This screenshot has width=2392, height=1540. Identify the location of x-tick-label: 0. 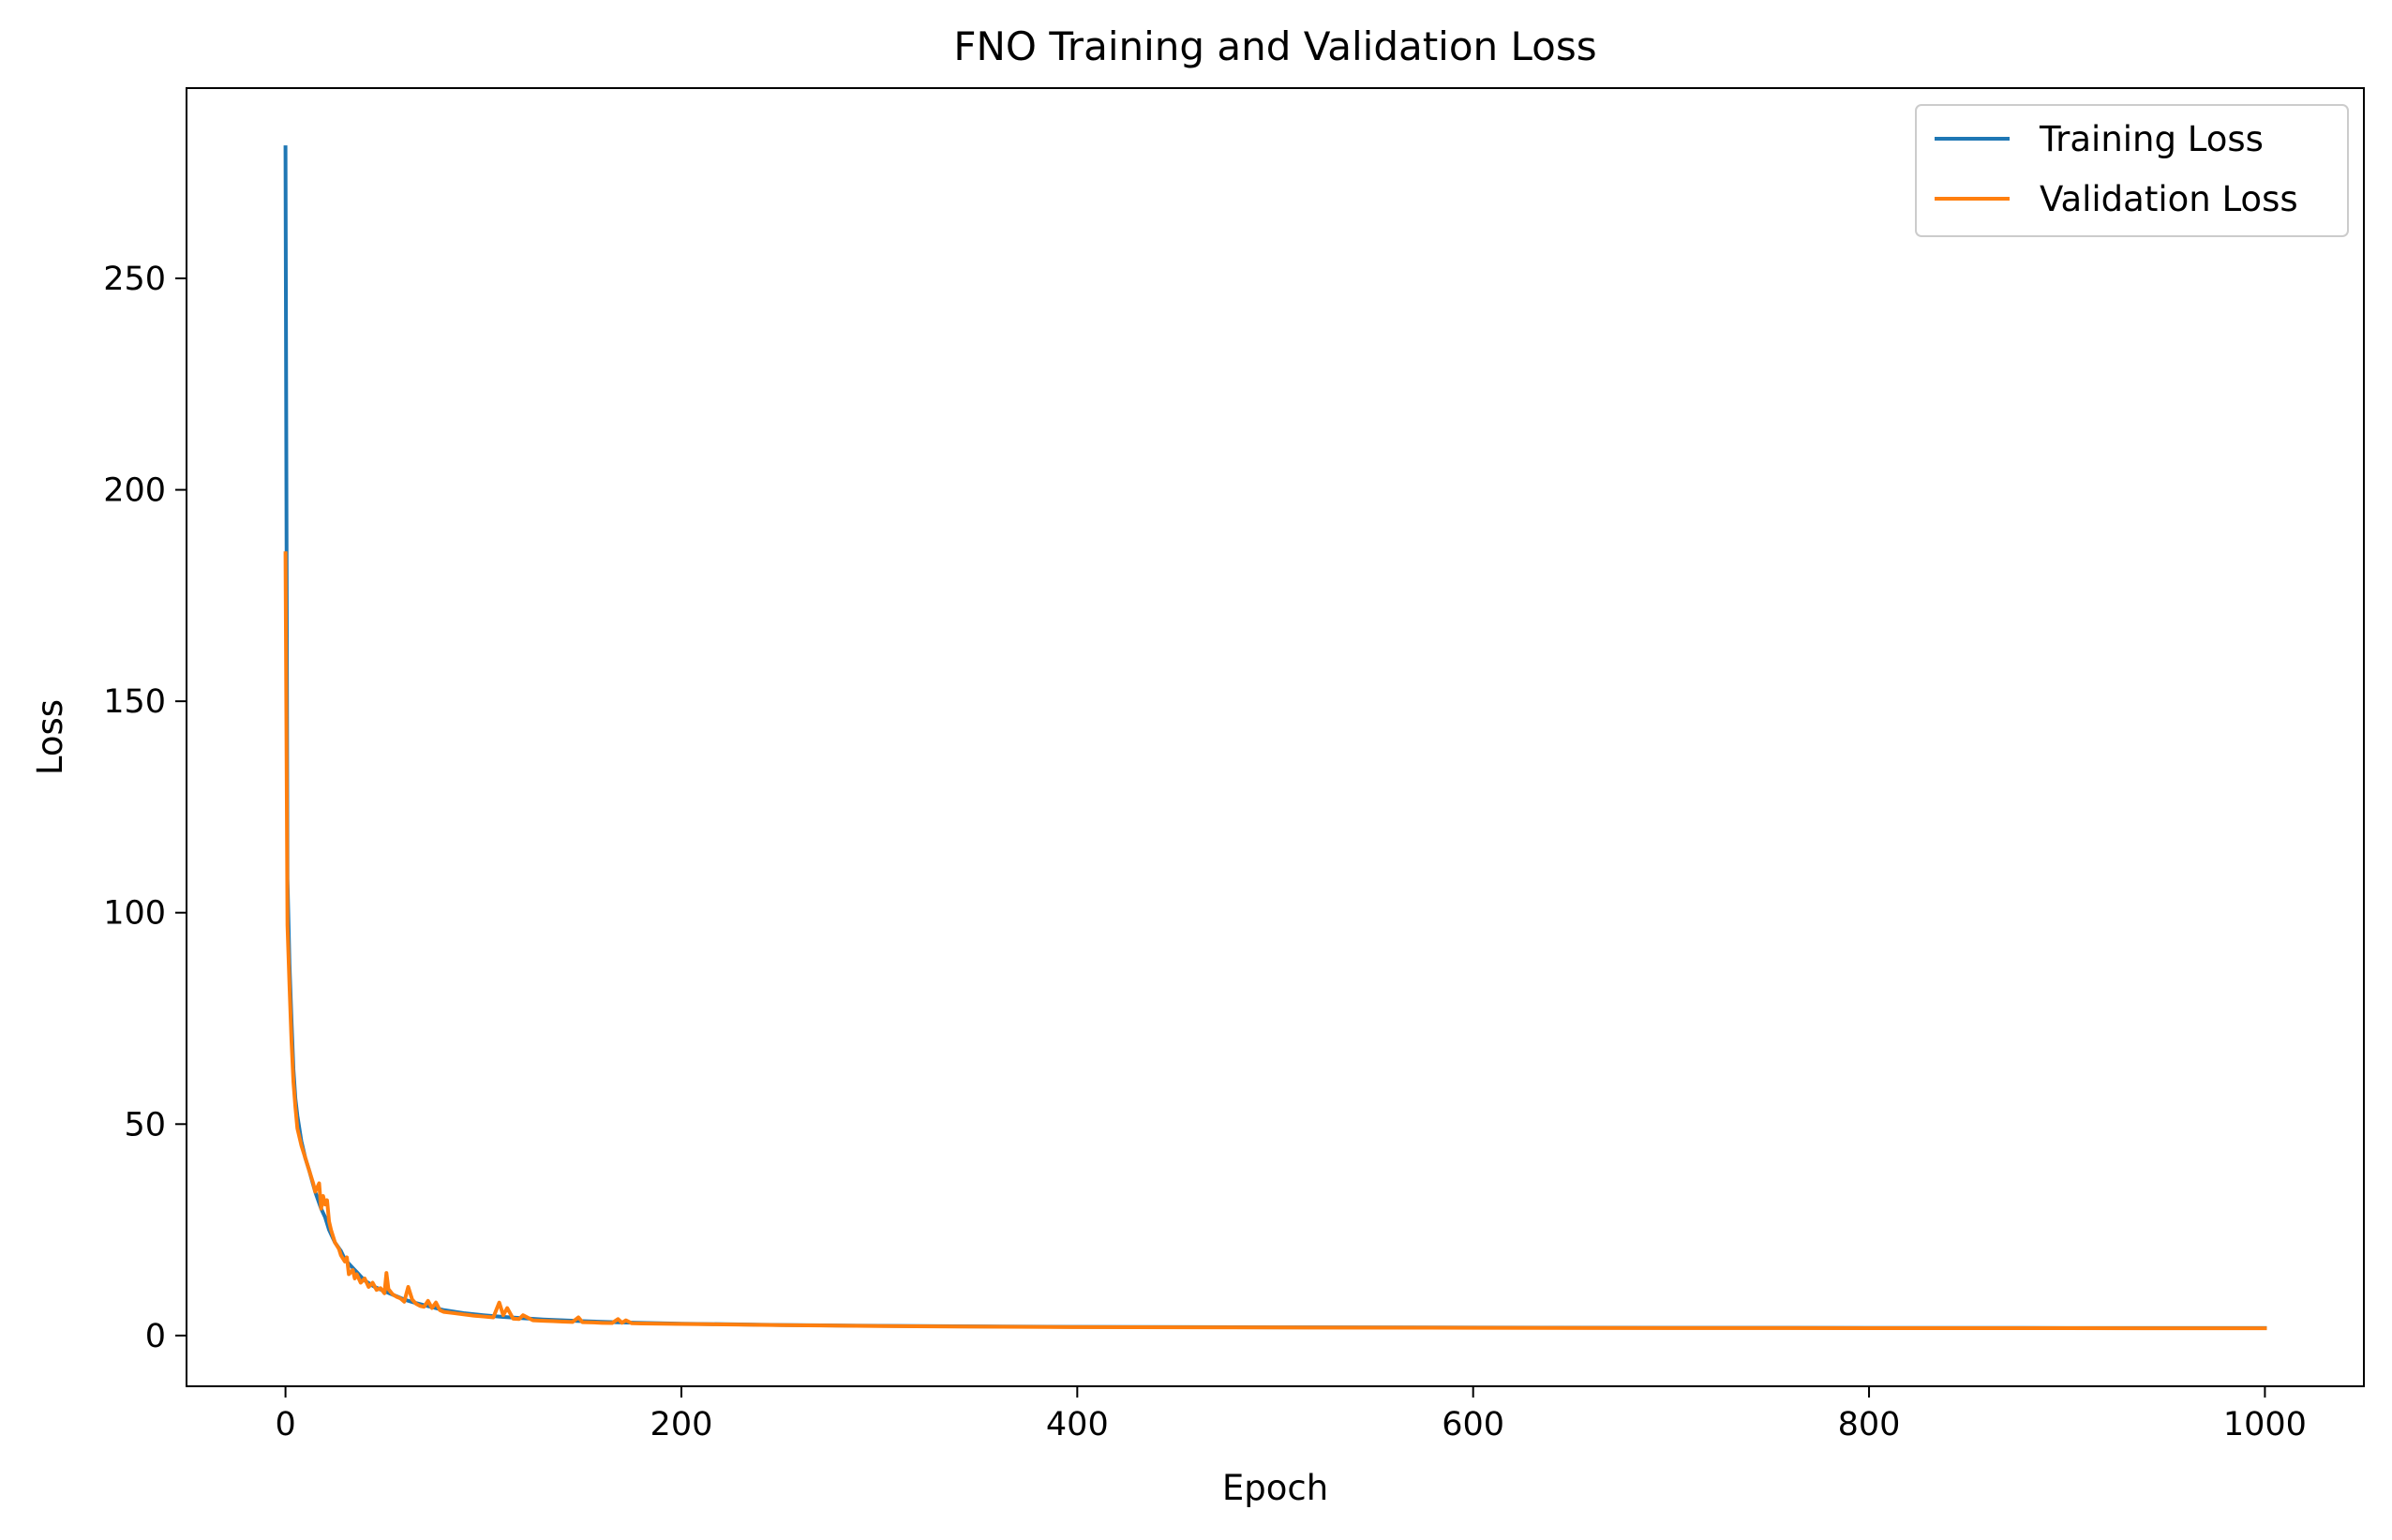
(285, 1424).